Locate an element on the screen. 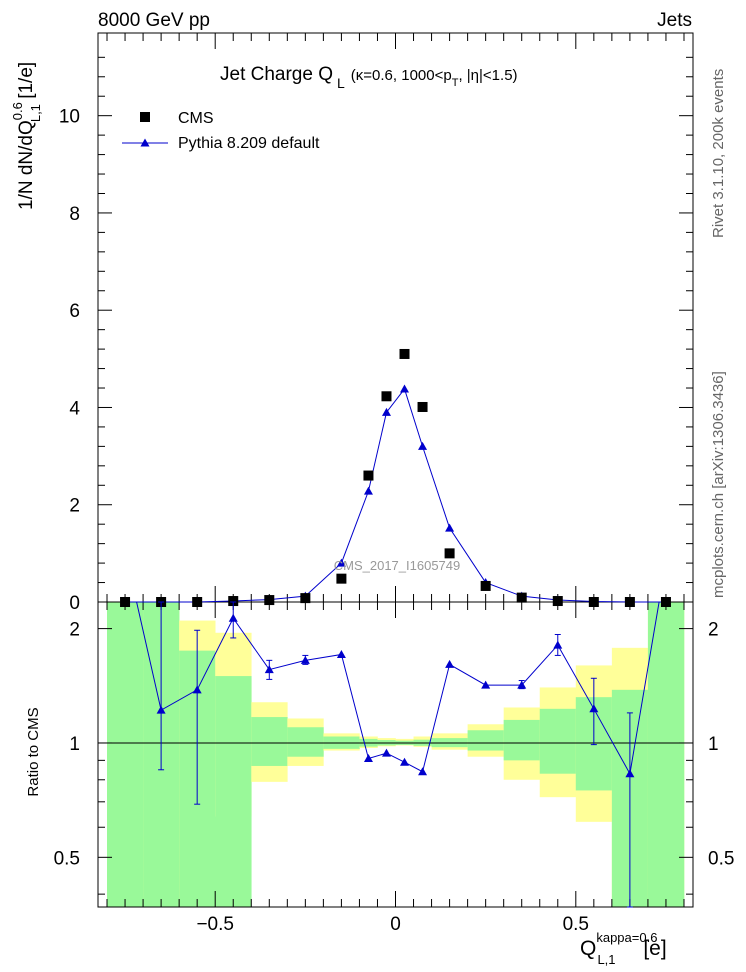 The height and width of the screenshot is (972, 746). ratio-line is located at coordinates (398, 689).